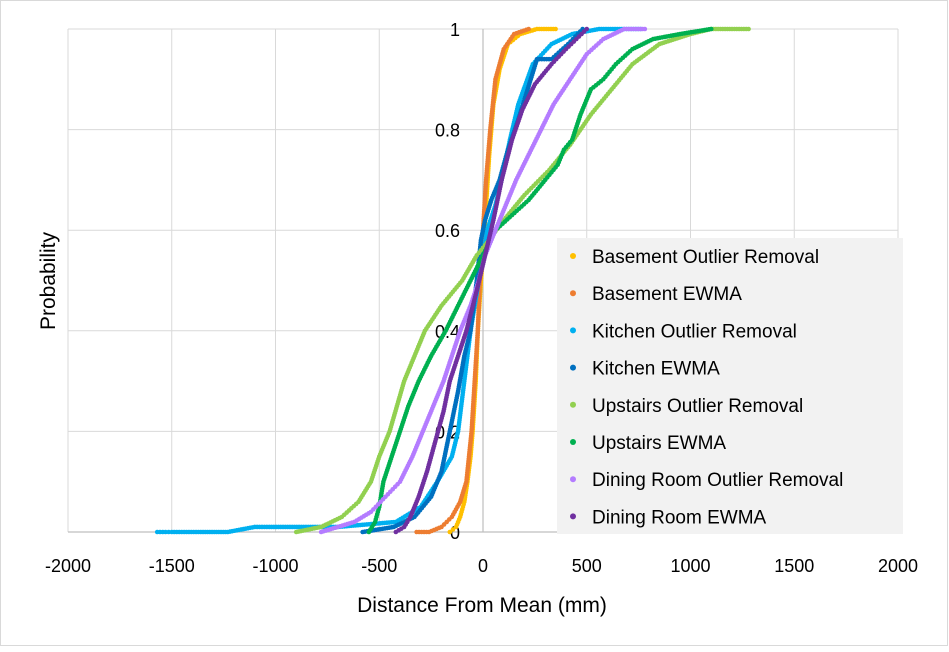 The image size is (949, 652). I want to click on legend-label: Basement Outlier Removal, so click(705, 257).